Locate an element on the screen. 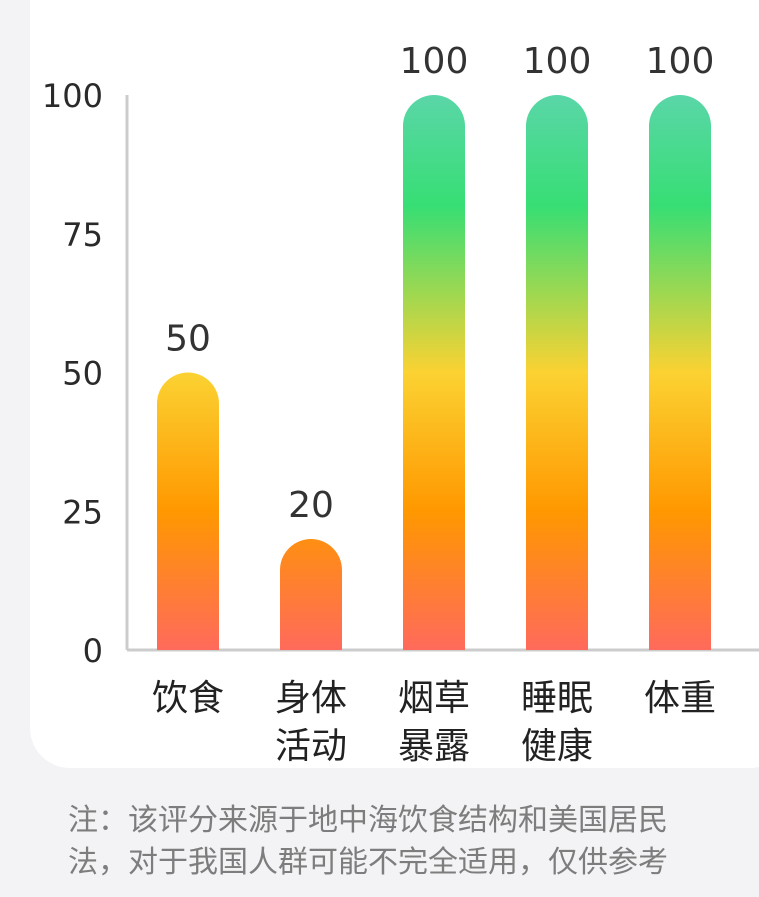 This screenshot has height=897, width=759. x-tick-label: 体重 is located at coordinates (680, 698).